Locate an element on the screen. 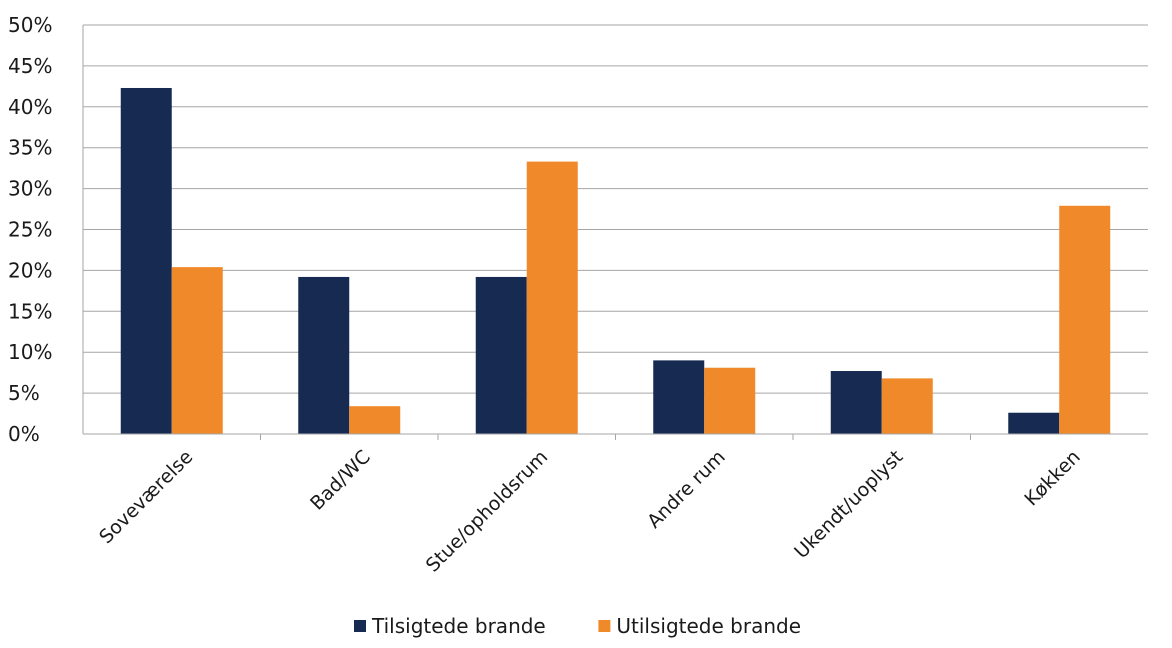 The height and width of the screenshot is (648, 1172). x-tick-label: Soveværelse is located at coordinates (146, 497).